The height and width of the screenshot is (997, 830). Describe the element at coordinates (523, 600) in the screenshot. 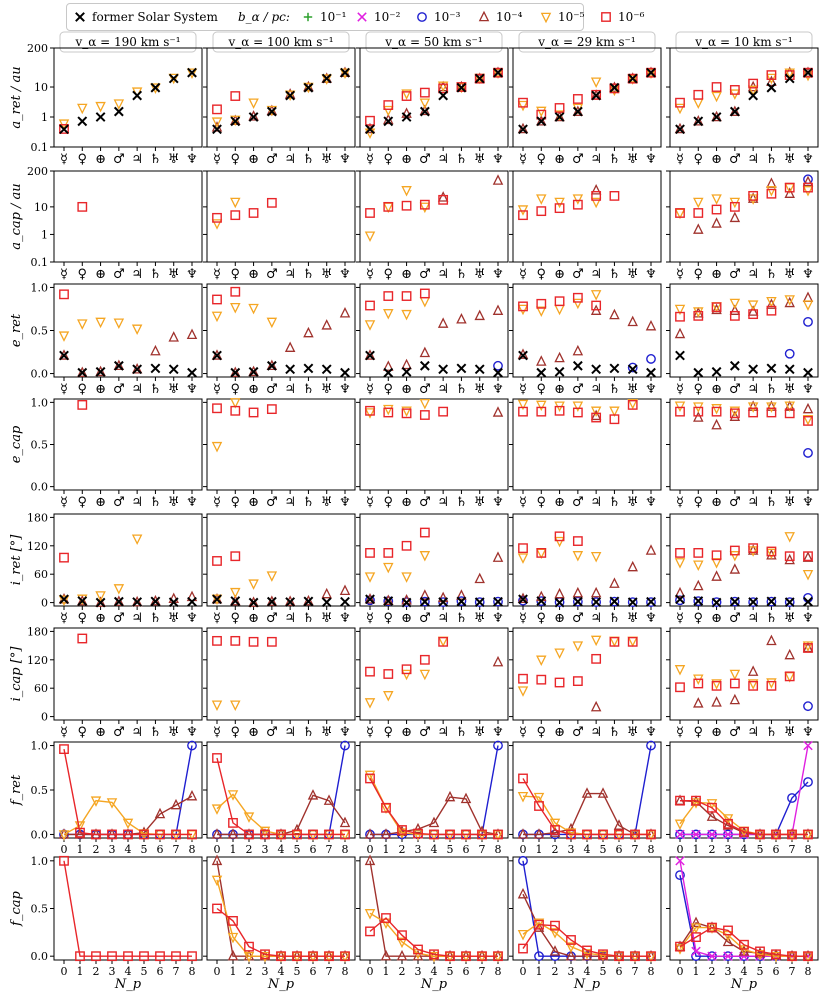

I see `point-i_ret-3-10⁻³-0` at that location.